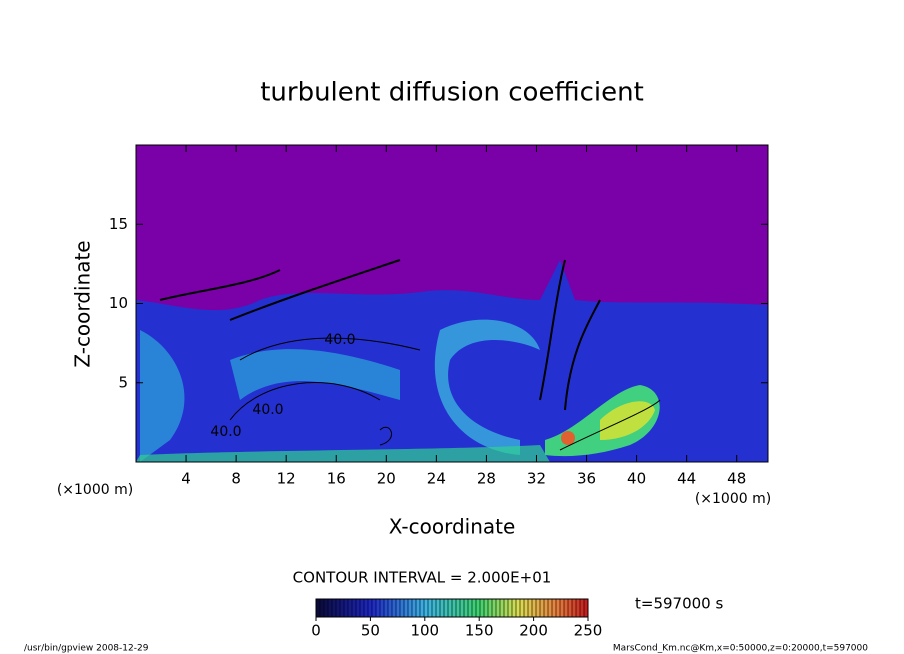 This screenshot has height=654, width=904. What do you see at coordinates (479, 631) in the screenshot?
I see `colorbar-tick-label: 150` at bounding box center [479, 631].